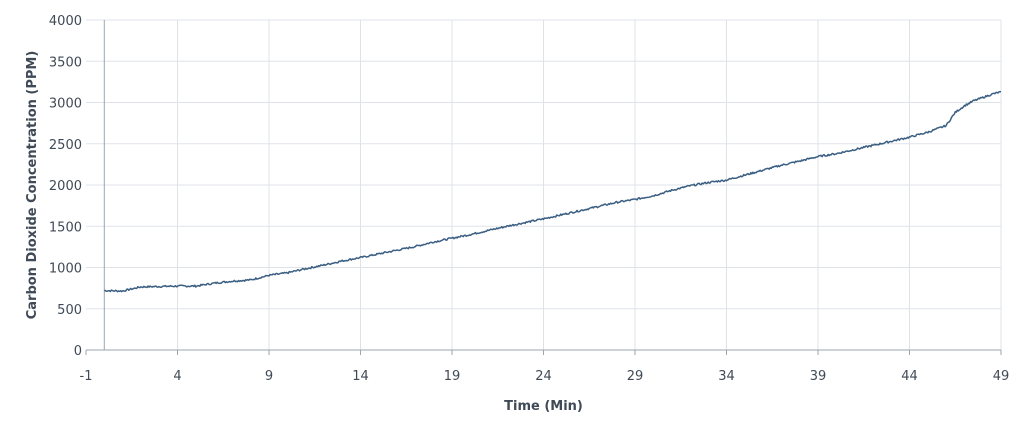 Image resolution: width=1024 pixels, height=430 pixels. I want to click on x-tick-label: 34, so click(726, 376).